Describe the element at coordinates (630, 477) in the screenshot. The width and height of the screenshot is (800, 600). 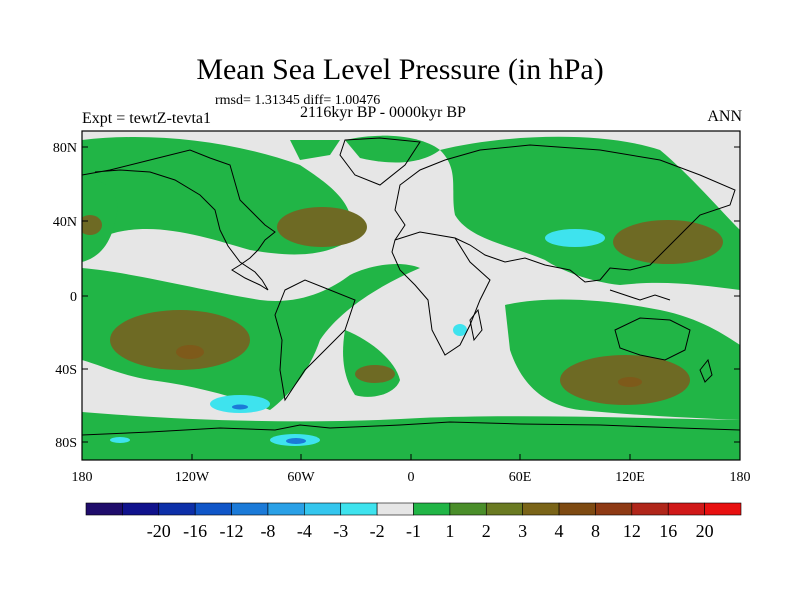
I see `lon-label-120e: 120E` at that location.